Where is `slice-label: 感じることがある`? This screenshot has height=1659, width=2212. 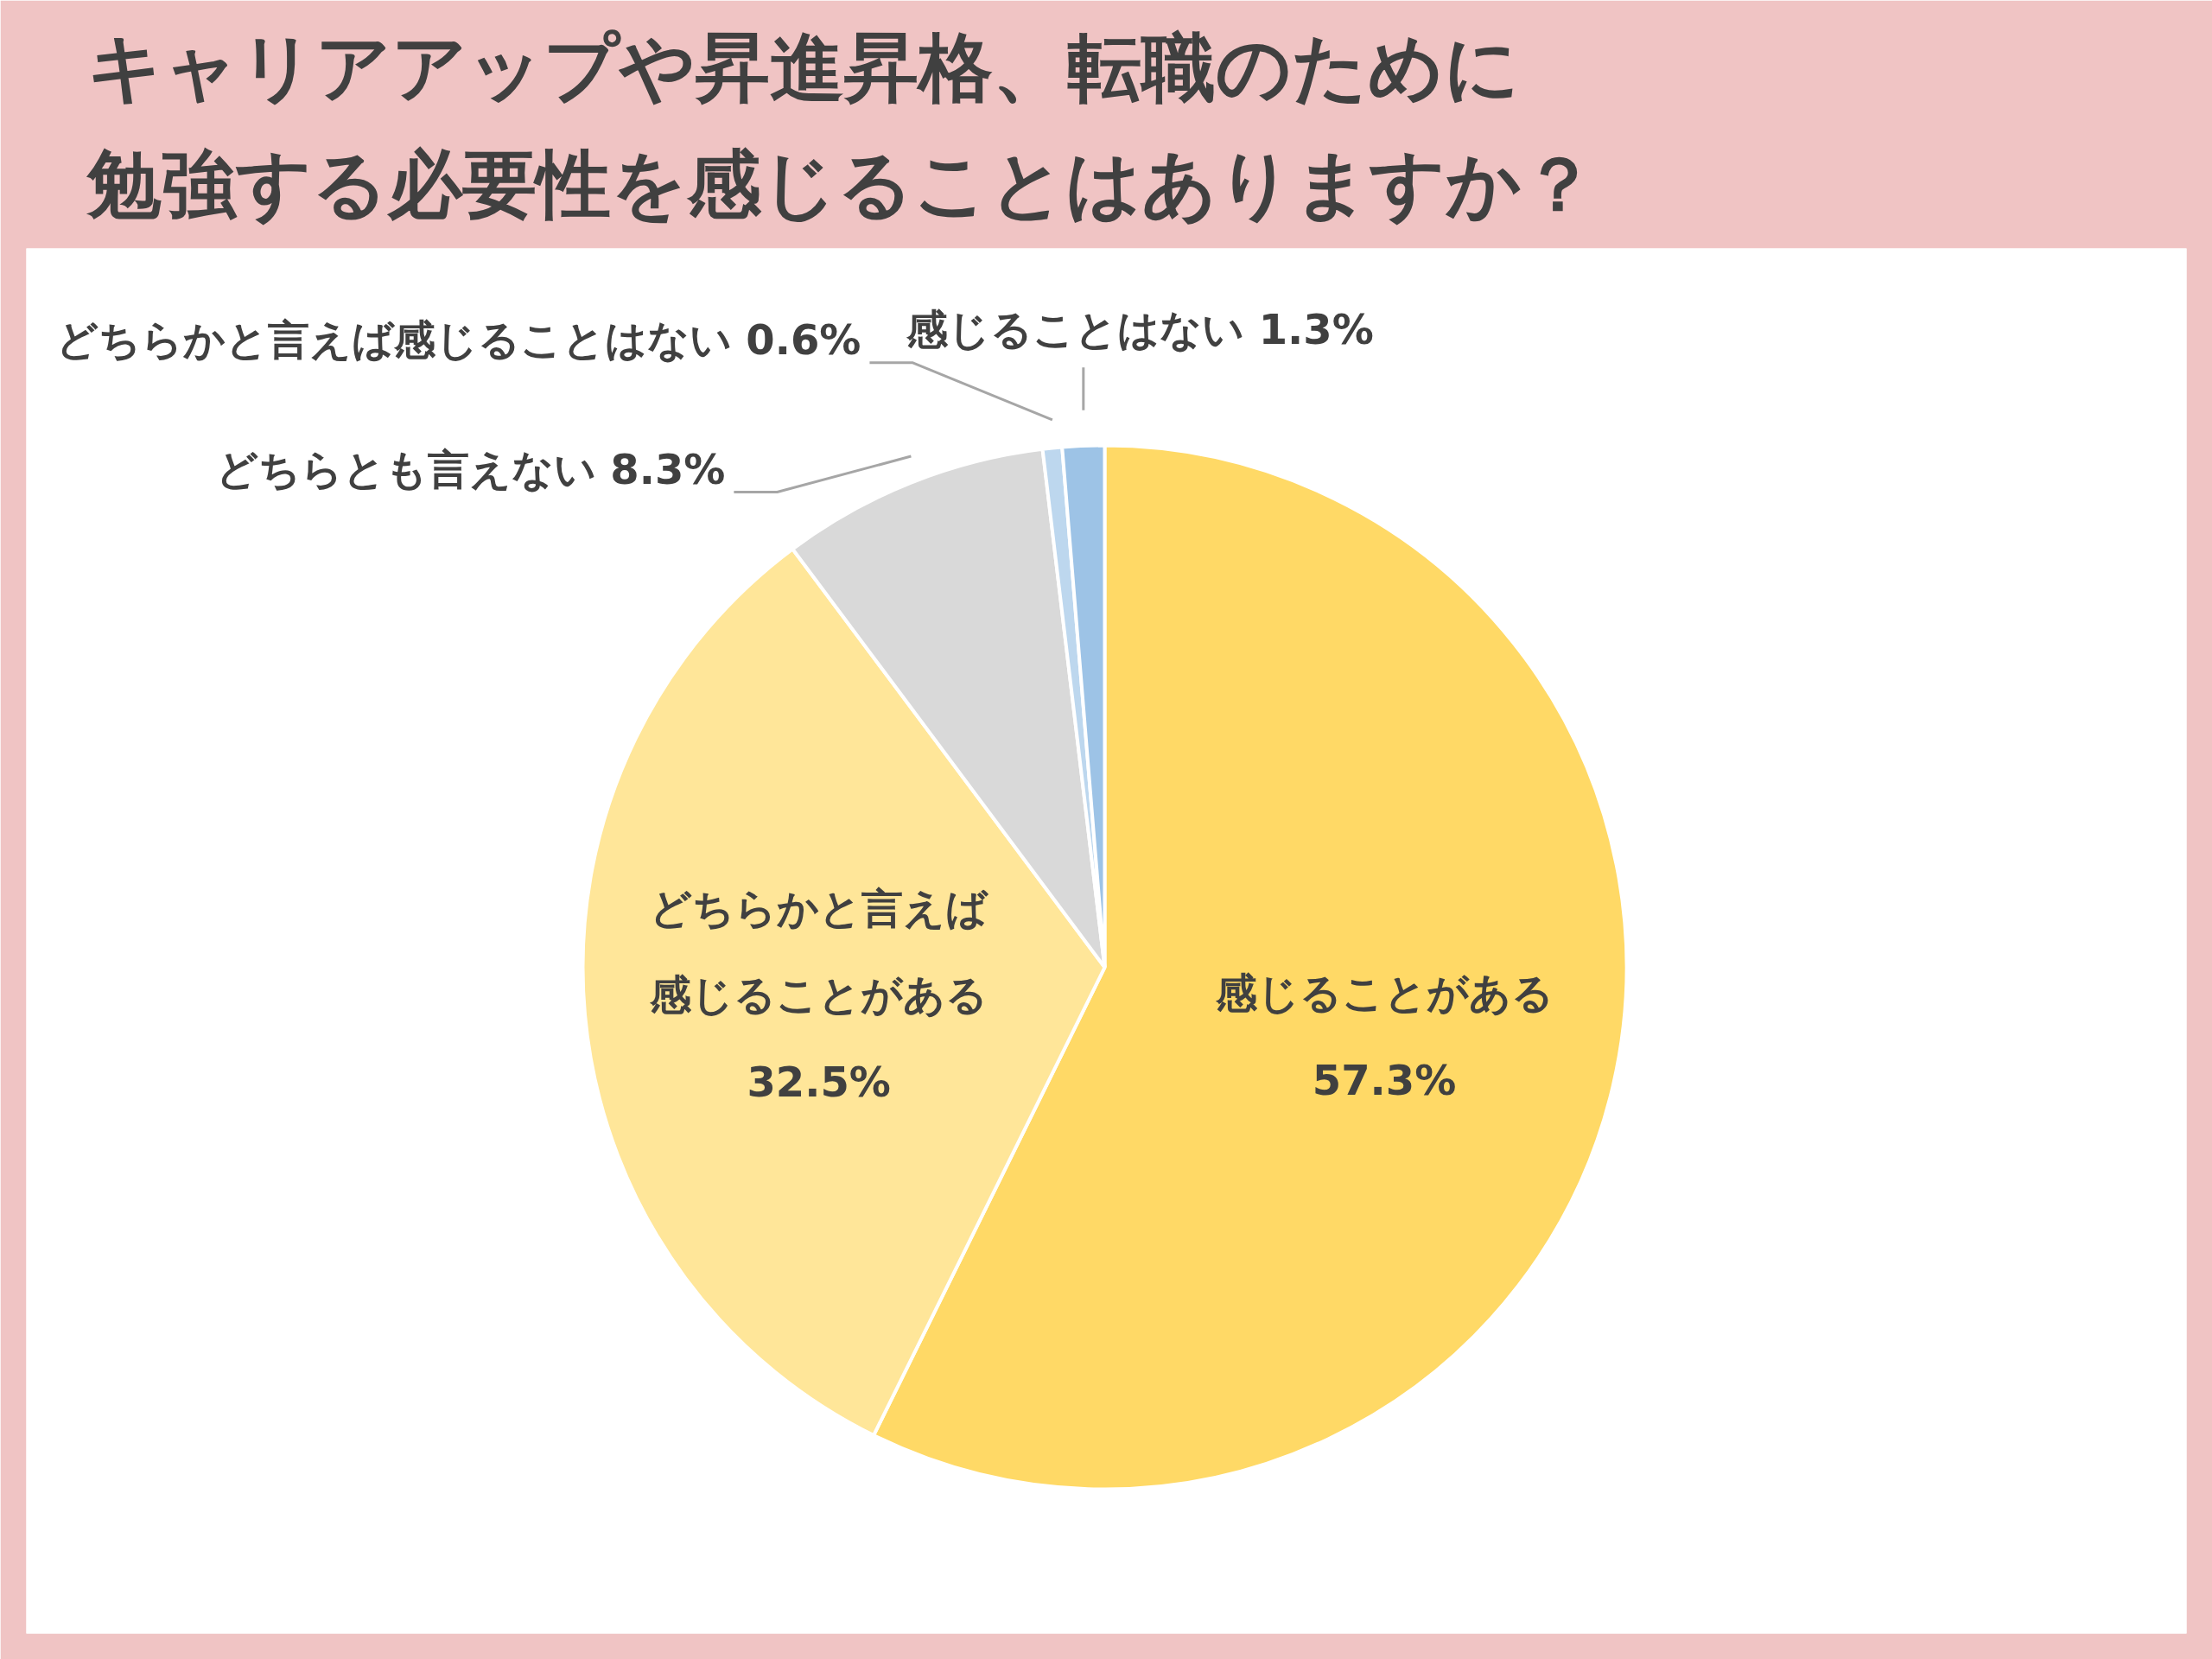
slice-label: 感じることがある is located at coordinates (1384, 992).